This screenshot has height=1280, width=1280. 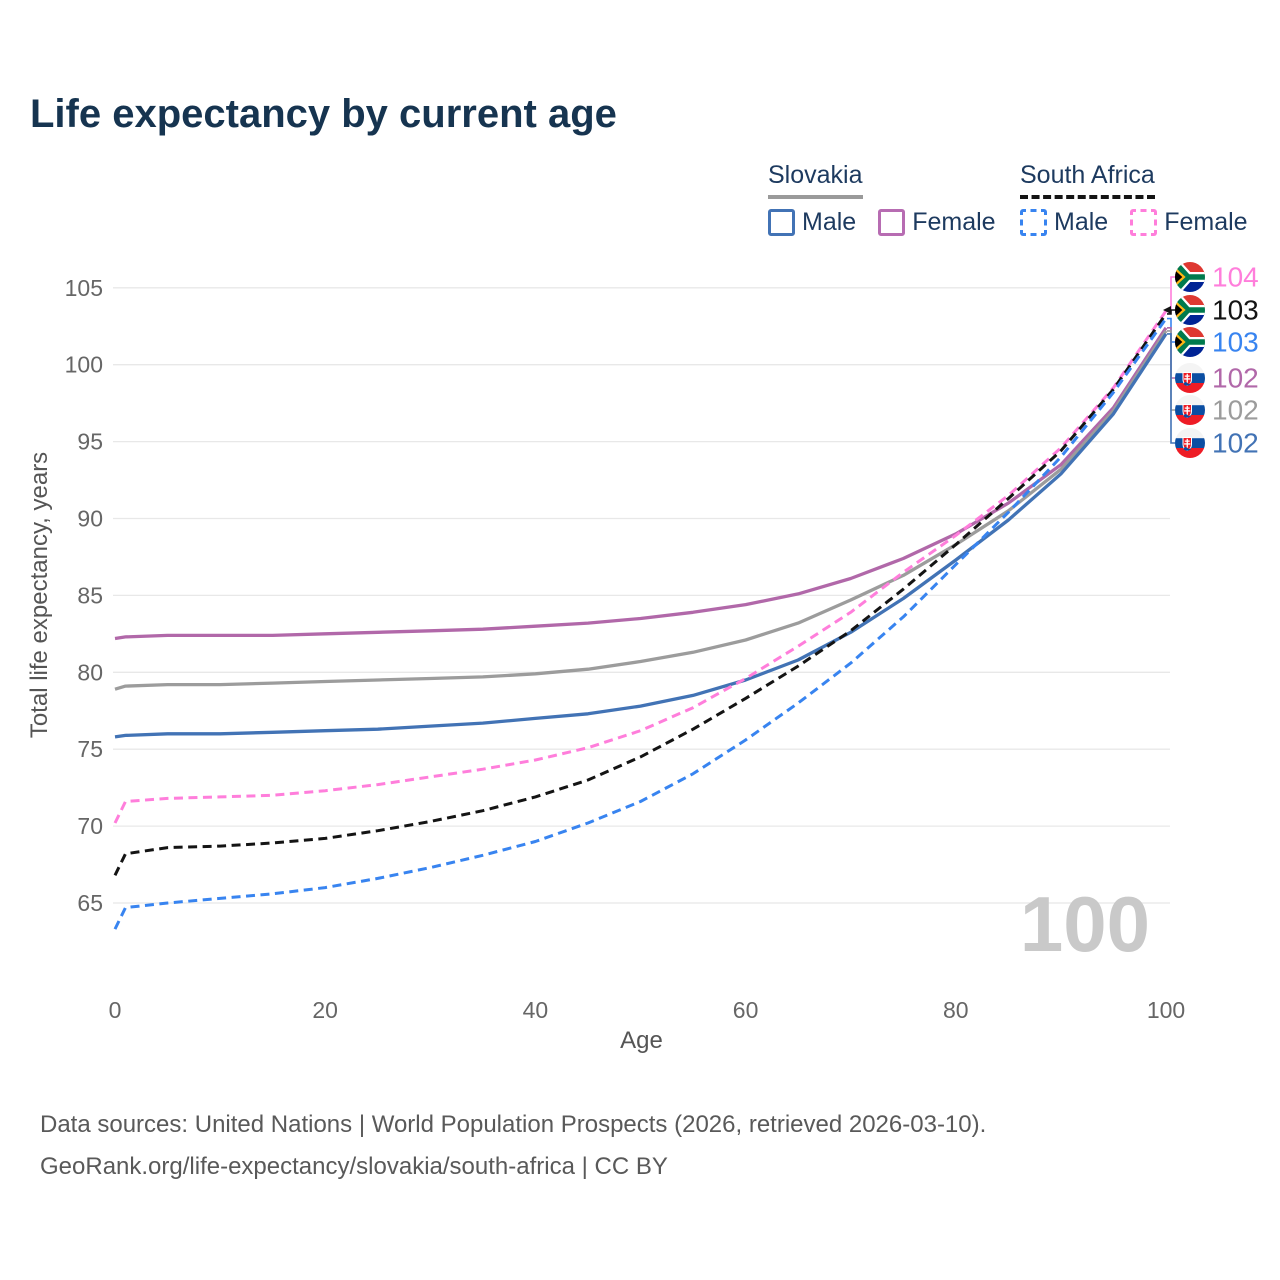 I want to click on legend-item-south-africa-male: Male, so click(x=1064, y=222).